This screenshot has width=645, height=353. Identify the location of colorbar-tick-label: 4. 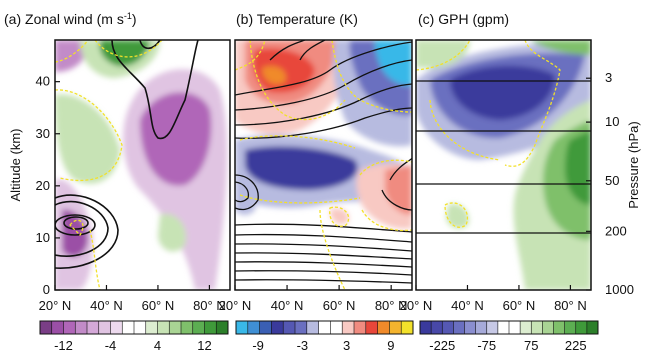
(157, 345).